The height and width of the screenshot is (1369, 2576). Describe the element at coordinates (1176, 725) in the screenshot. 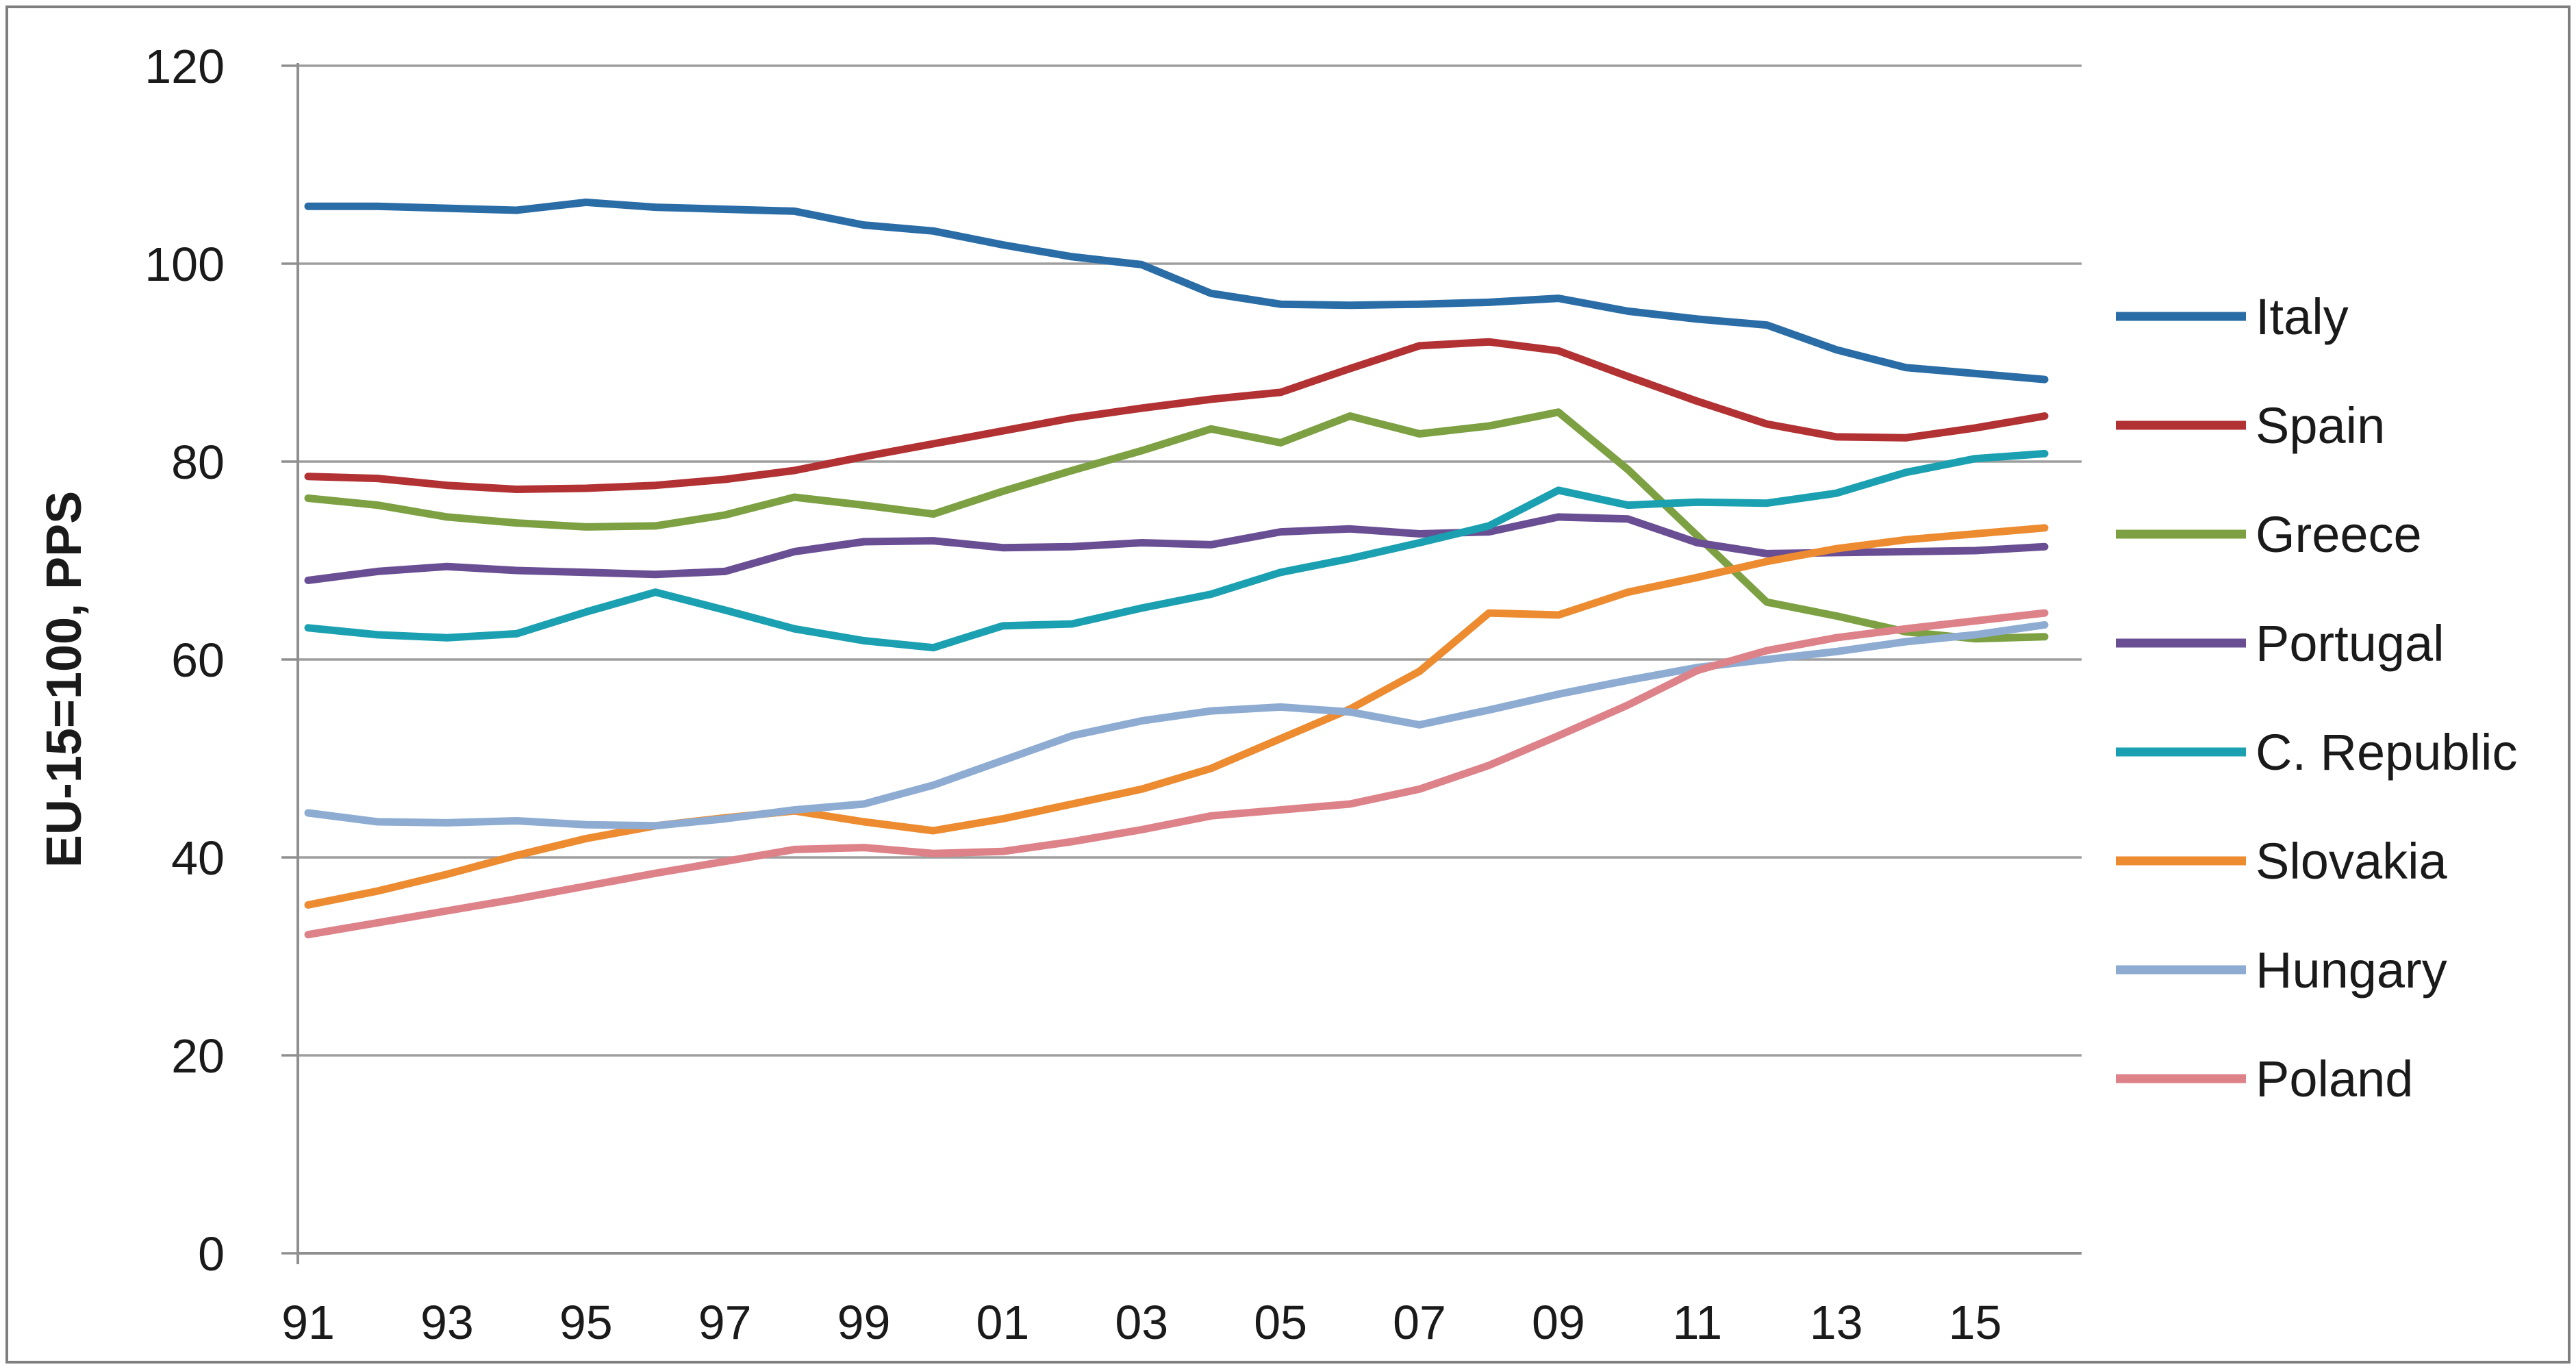

I see `series-line-hungary` at that location.